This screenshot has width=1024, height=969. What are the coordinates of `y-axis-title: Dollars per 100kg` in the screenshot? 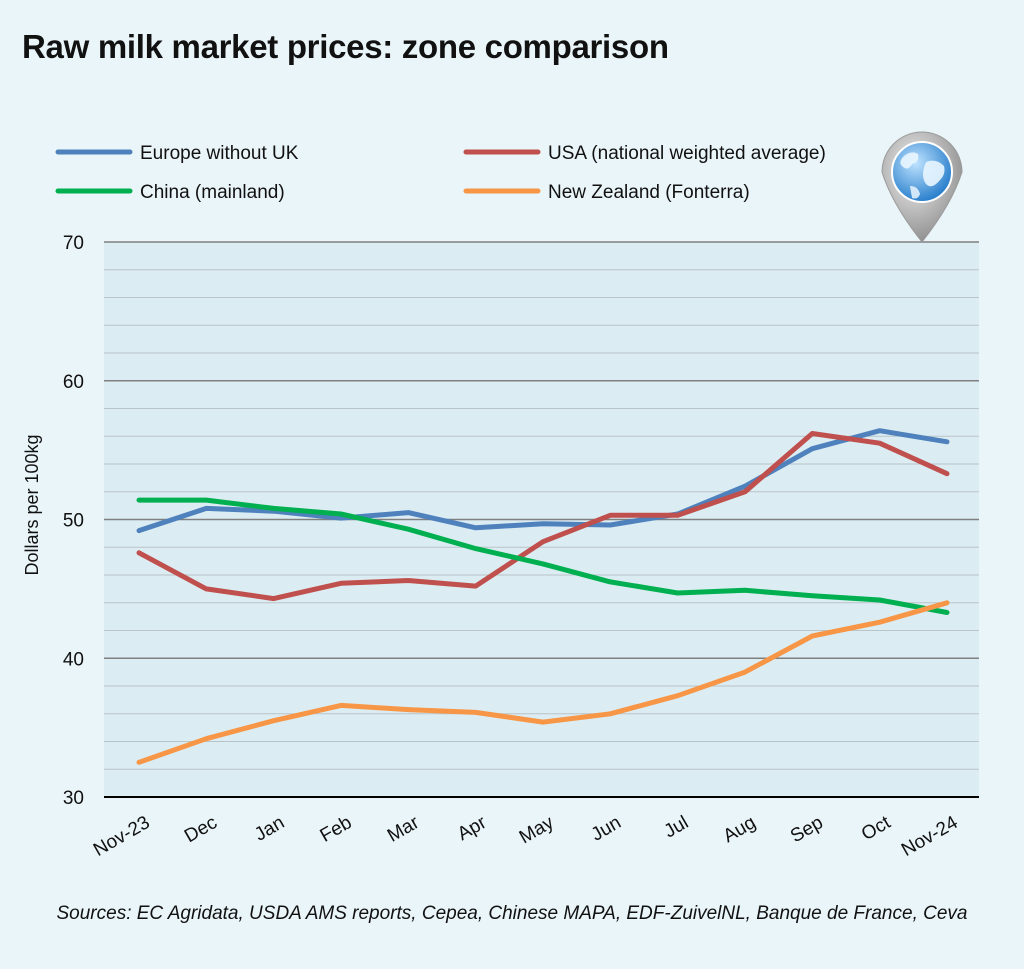 It's located at (32, 504).